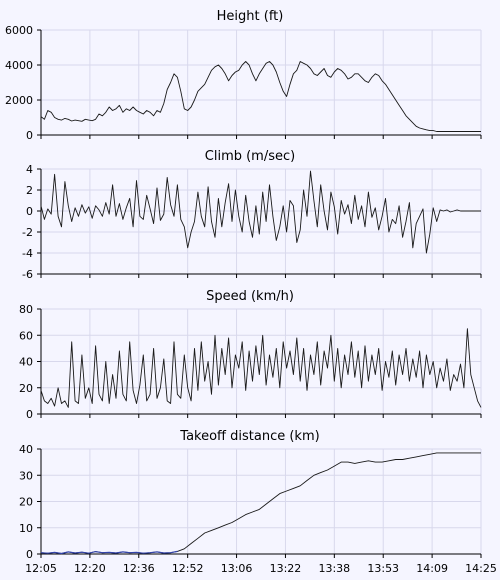  I want to click on y-tick-label: 6000, so click(19, 30).